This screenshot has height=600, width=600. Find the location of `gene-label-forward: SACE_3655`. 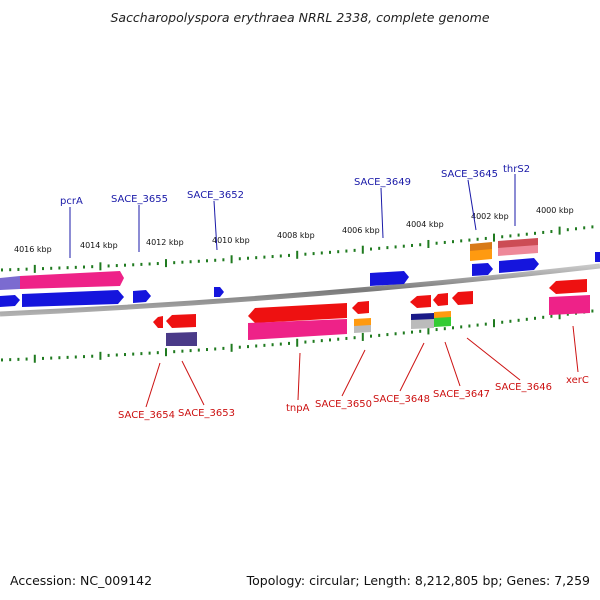

gene-label-forward: SACE_3655 is located at coordinates (139, 199).